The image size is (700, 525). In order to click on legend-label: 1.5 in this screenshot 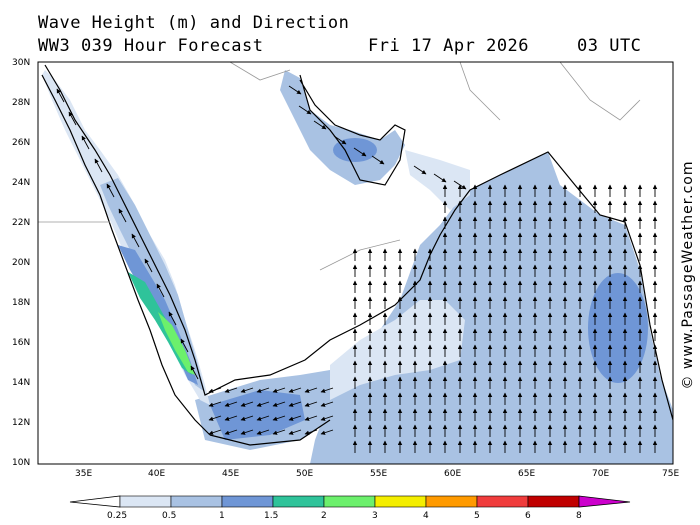, I will do `click(271, 516)`.